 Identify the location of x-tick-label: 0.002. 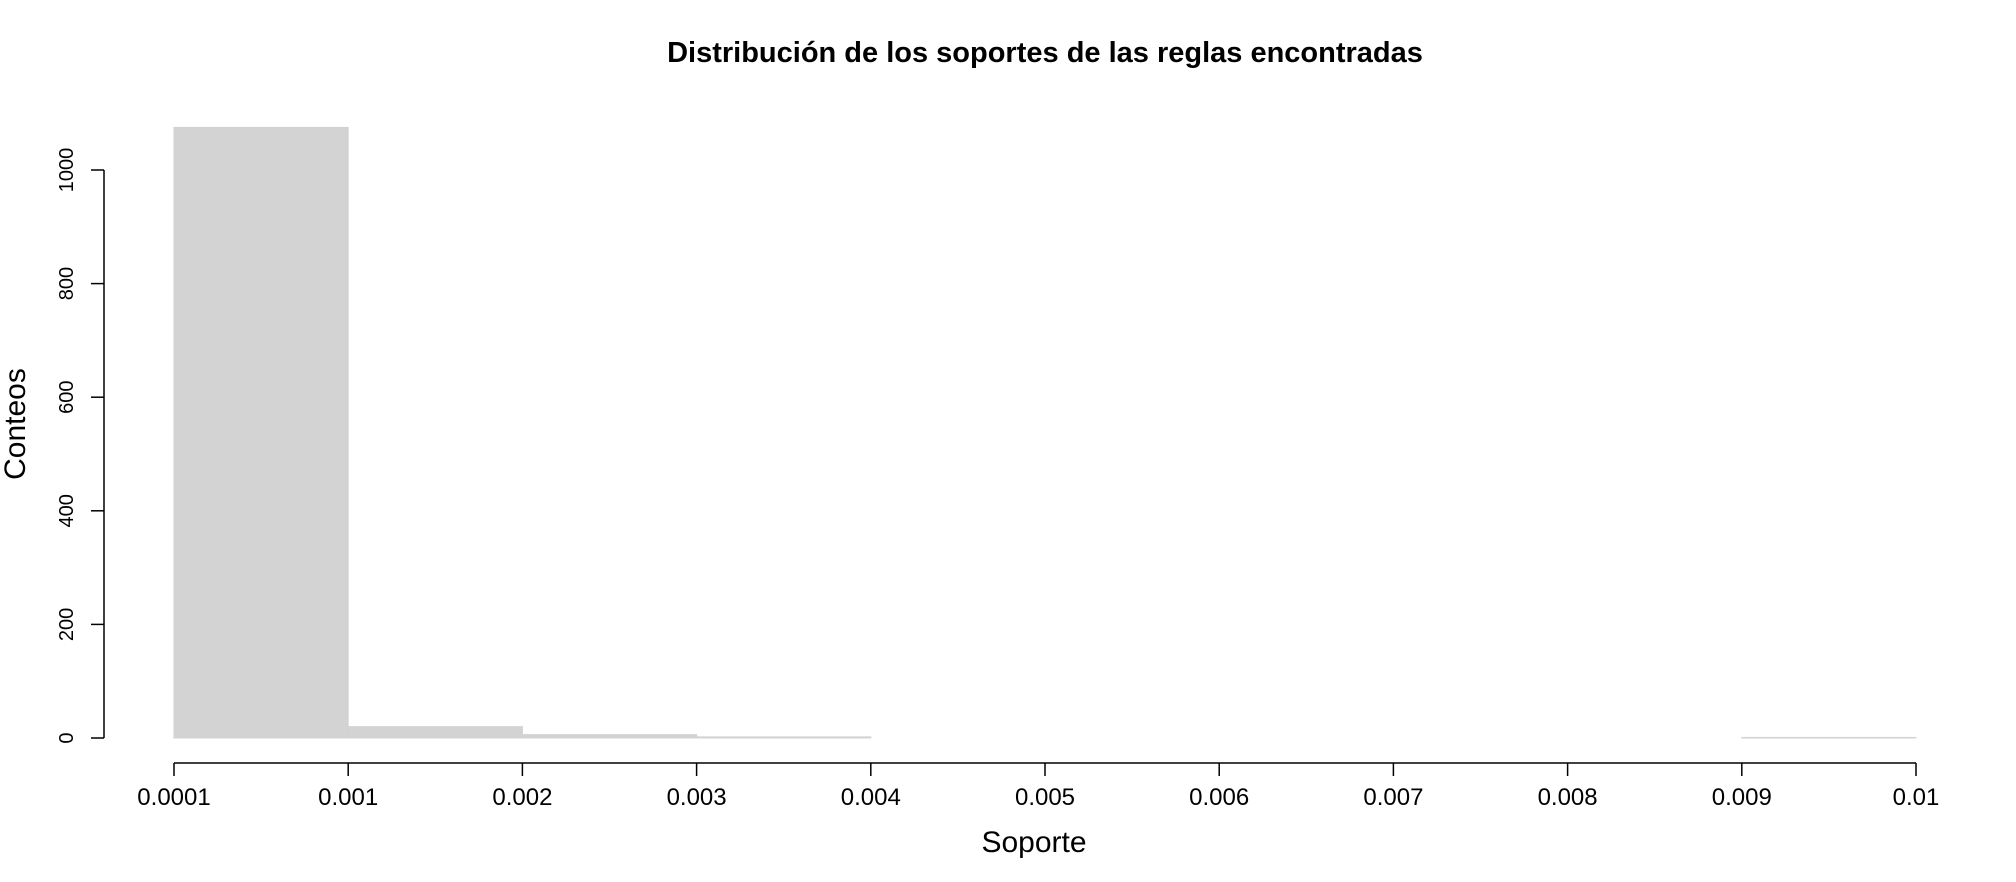
(522, 797).